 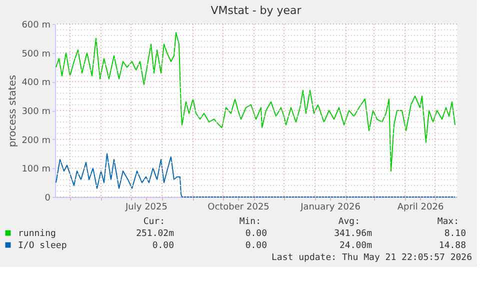 I want to click on text: Avg:, so click(x=349, y=222).